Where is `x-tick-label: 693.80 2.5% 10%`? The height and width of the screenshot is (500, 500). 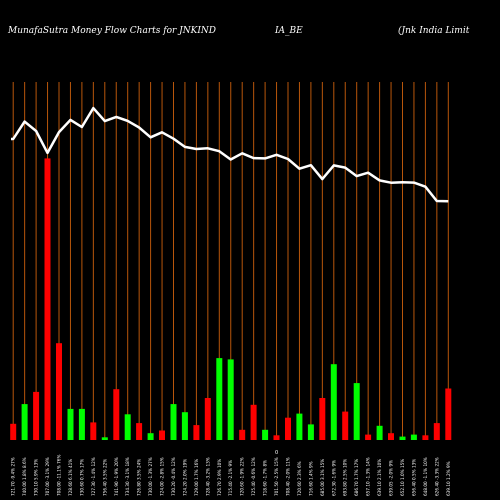 x-tick-label: 693.80 2.5% 10% is located at coordinates (345, 477).